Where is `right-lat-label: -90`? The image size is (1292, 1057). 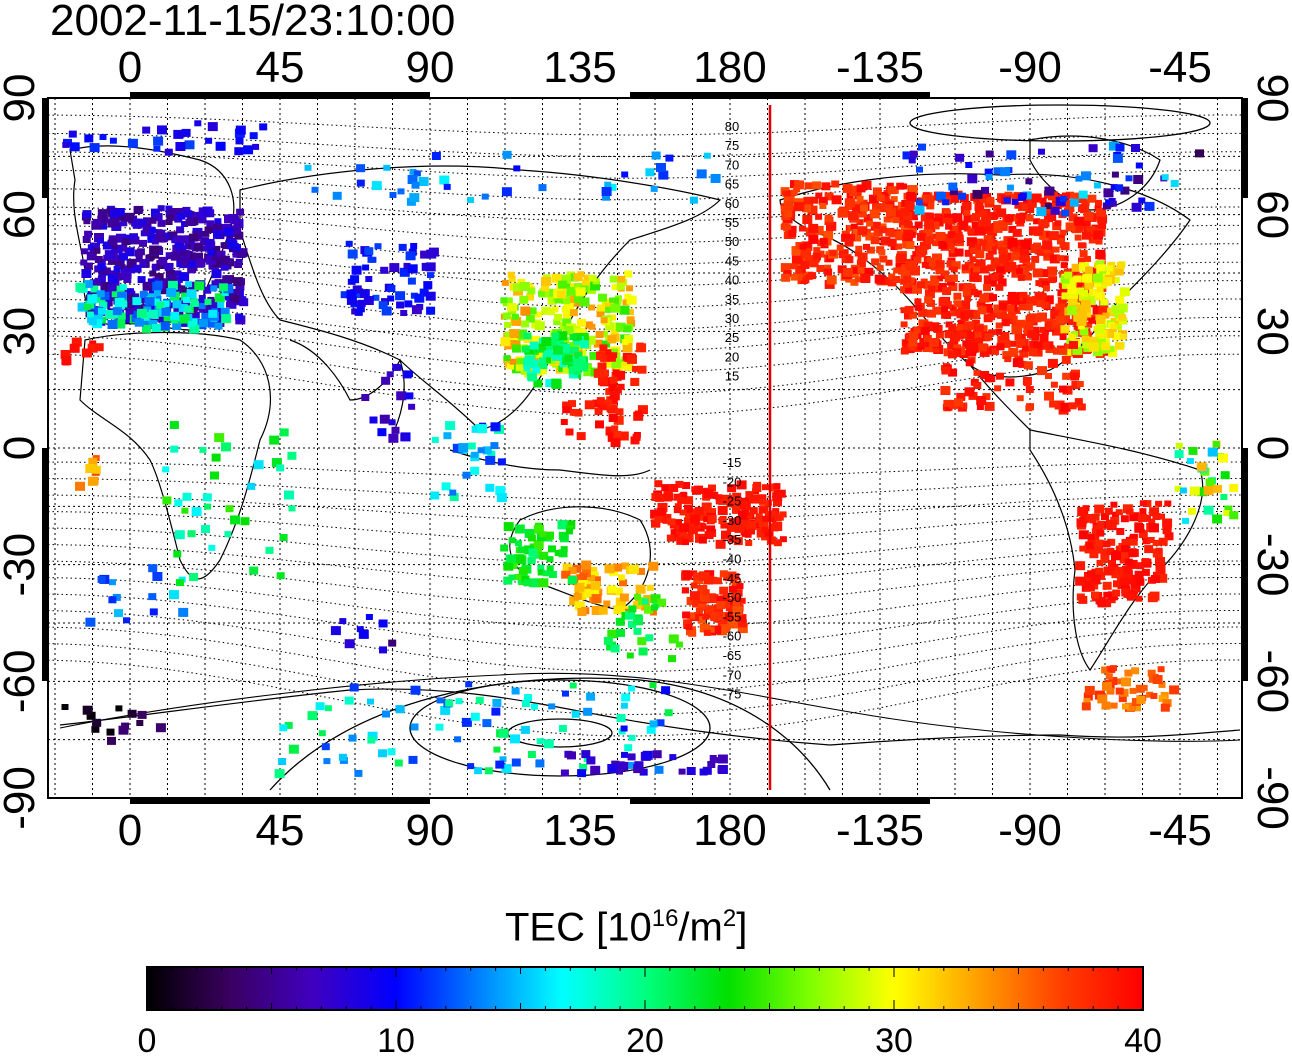 right-lat-label: -90 is located at coordinates (1270, 798).